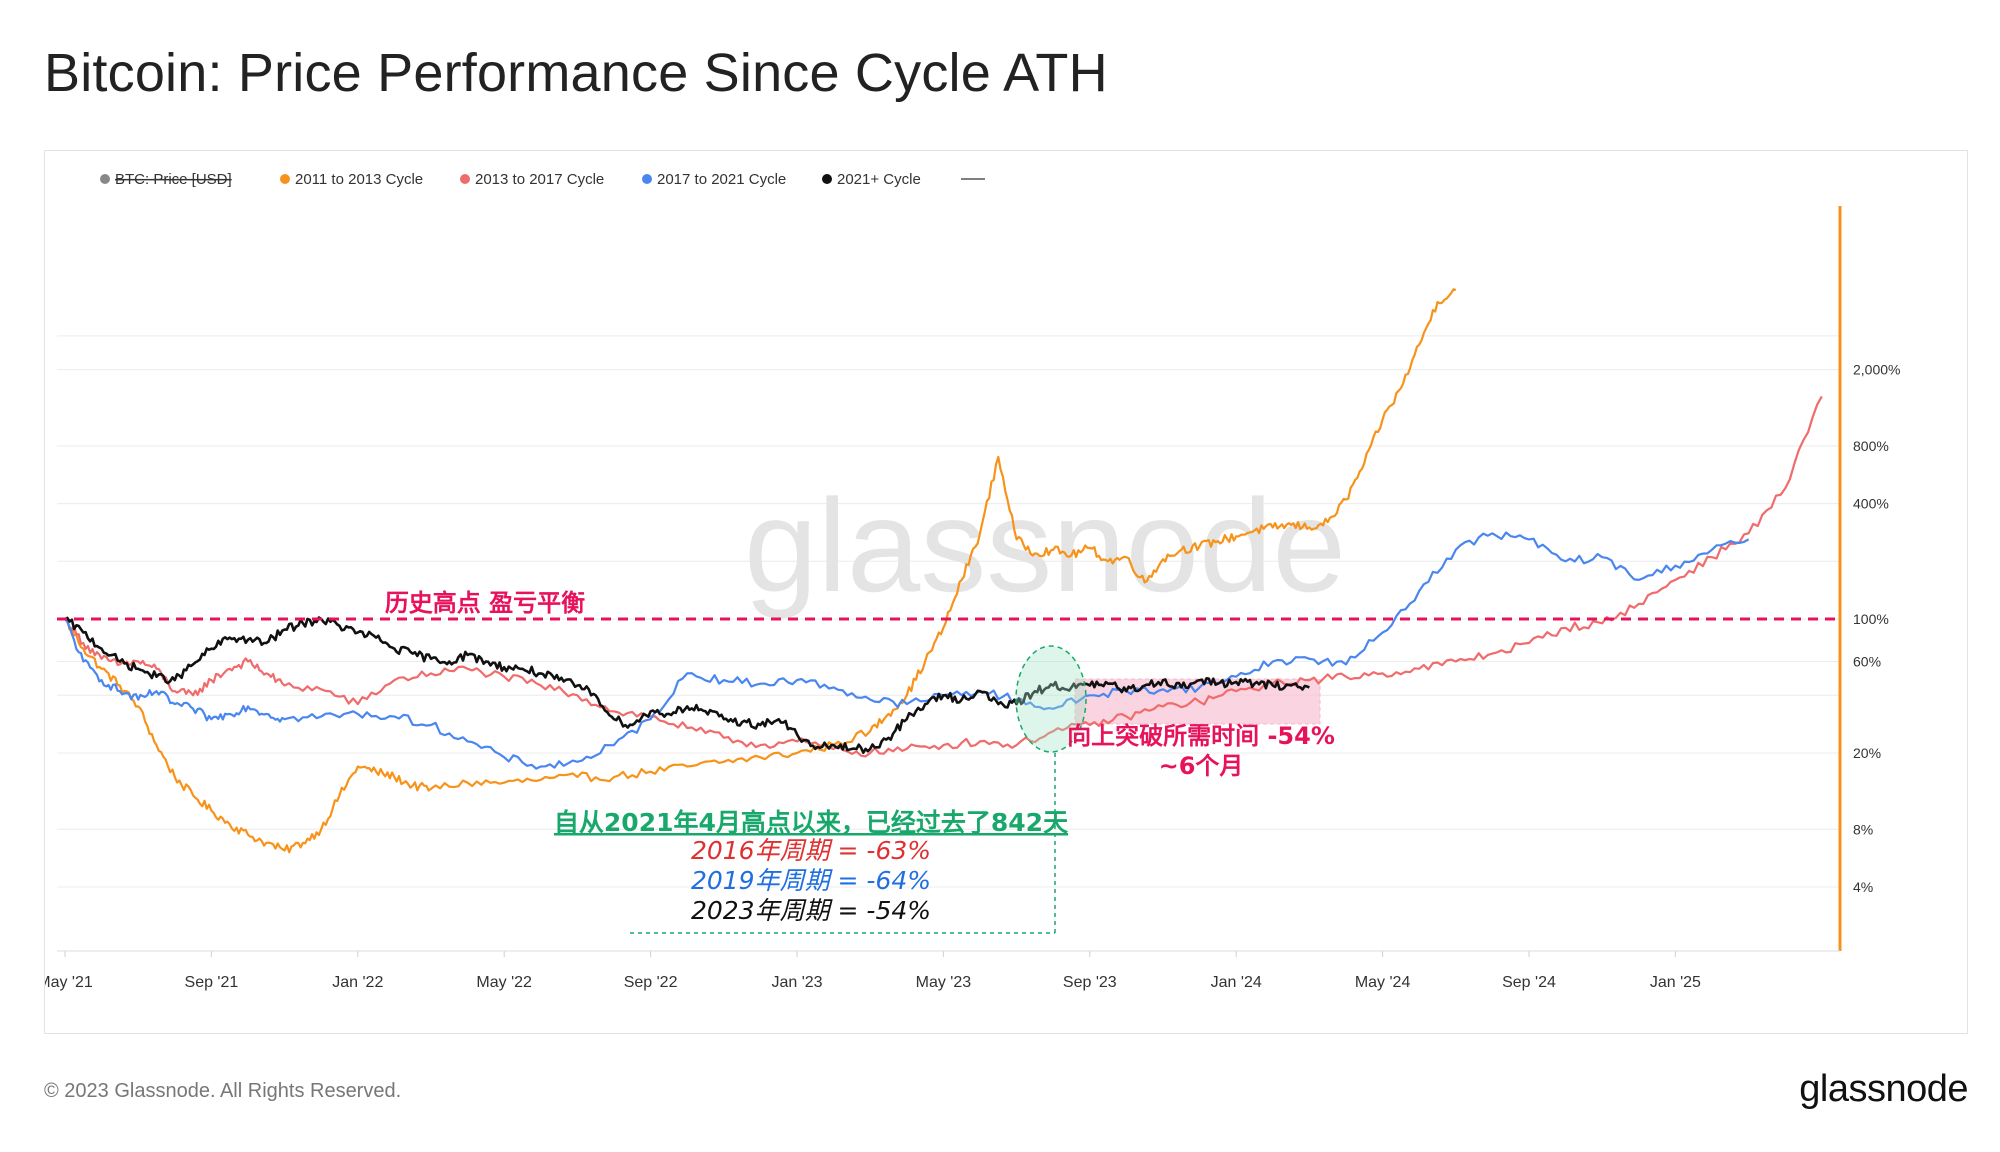 This screenshot has height=1152, width=2000. Describe the element at coordinates (796, 982) in the screenshot. I see `x-tick-label: Jan '23` at that location.